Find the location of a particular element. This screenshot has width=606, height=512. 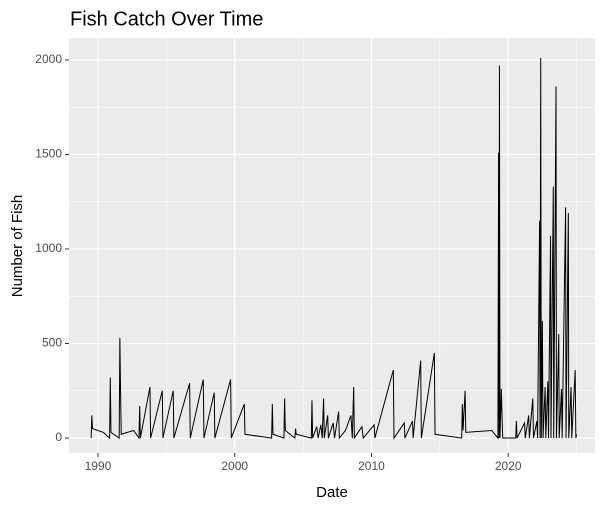

y-axis-label: Number of Fish is located at coordinates (17, 246).